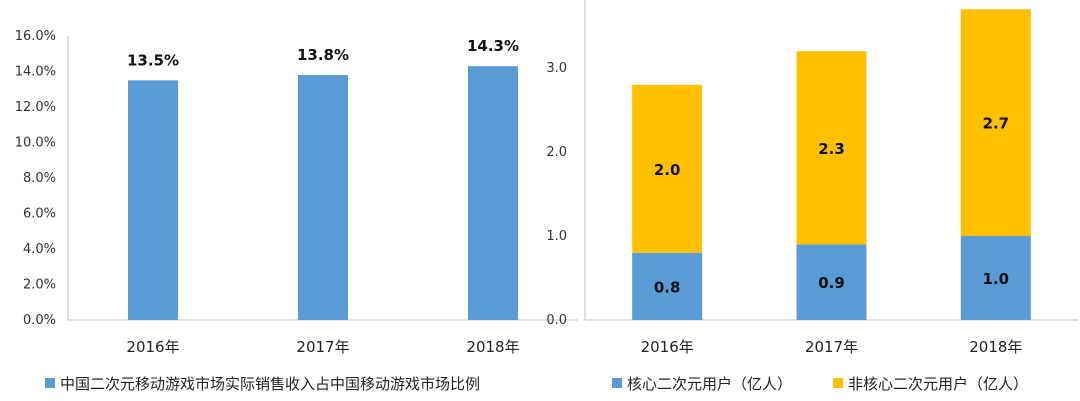 The width and height of the screenshot is (1080, 401). Describe the element at coordinates (35, 143) in the screenshot. I see `y-tick-label: 10.0%` at that location.